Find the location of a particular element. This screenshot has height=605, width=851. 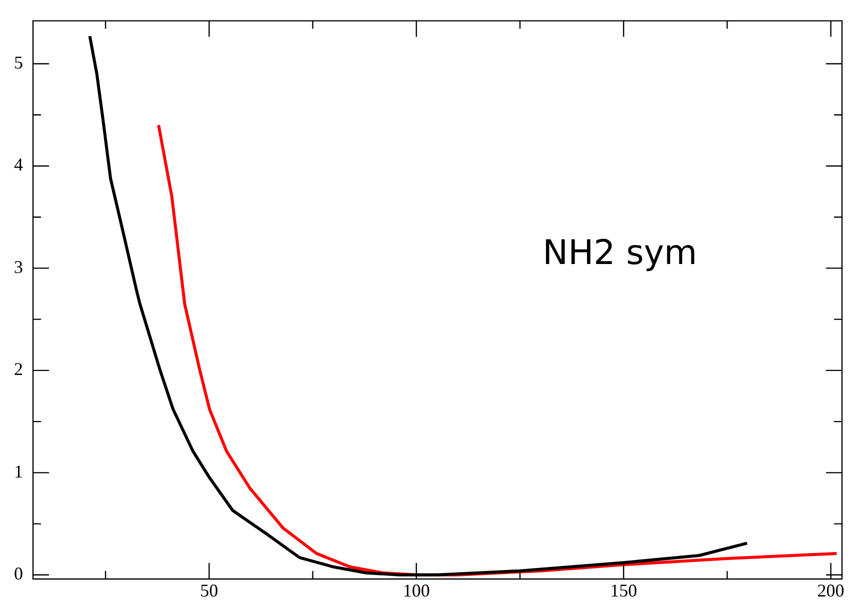

y-tick-label: 5 is located at coordinates (18, 62).